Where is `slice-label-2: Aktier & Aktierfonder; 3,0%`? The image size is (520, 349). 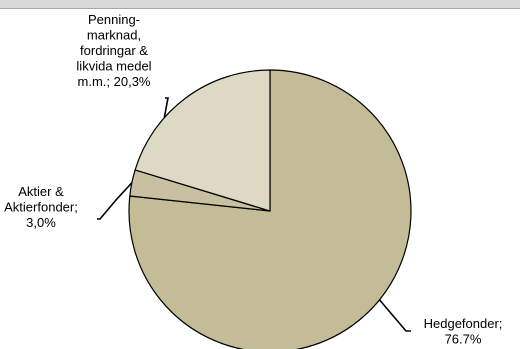
slice-label-2: Aktier & Aktierfonder; 3,0% is located at coordinates (41, 207).